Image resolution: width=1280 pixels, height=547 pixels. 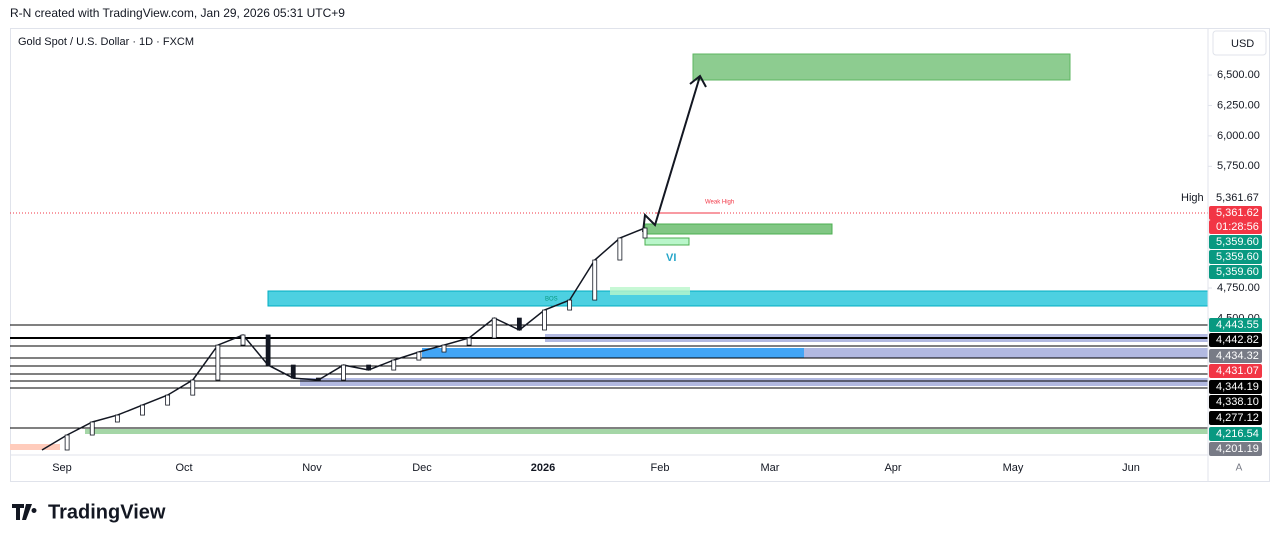 I want to click on price-tag-label: 5,361.67, so click(x=1237, y=198).